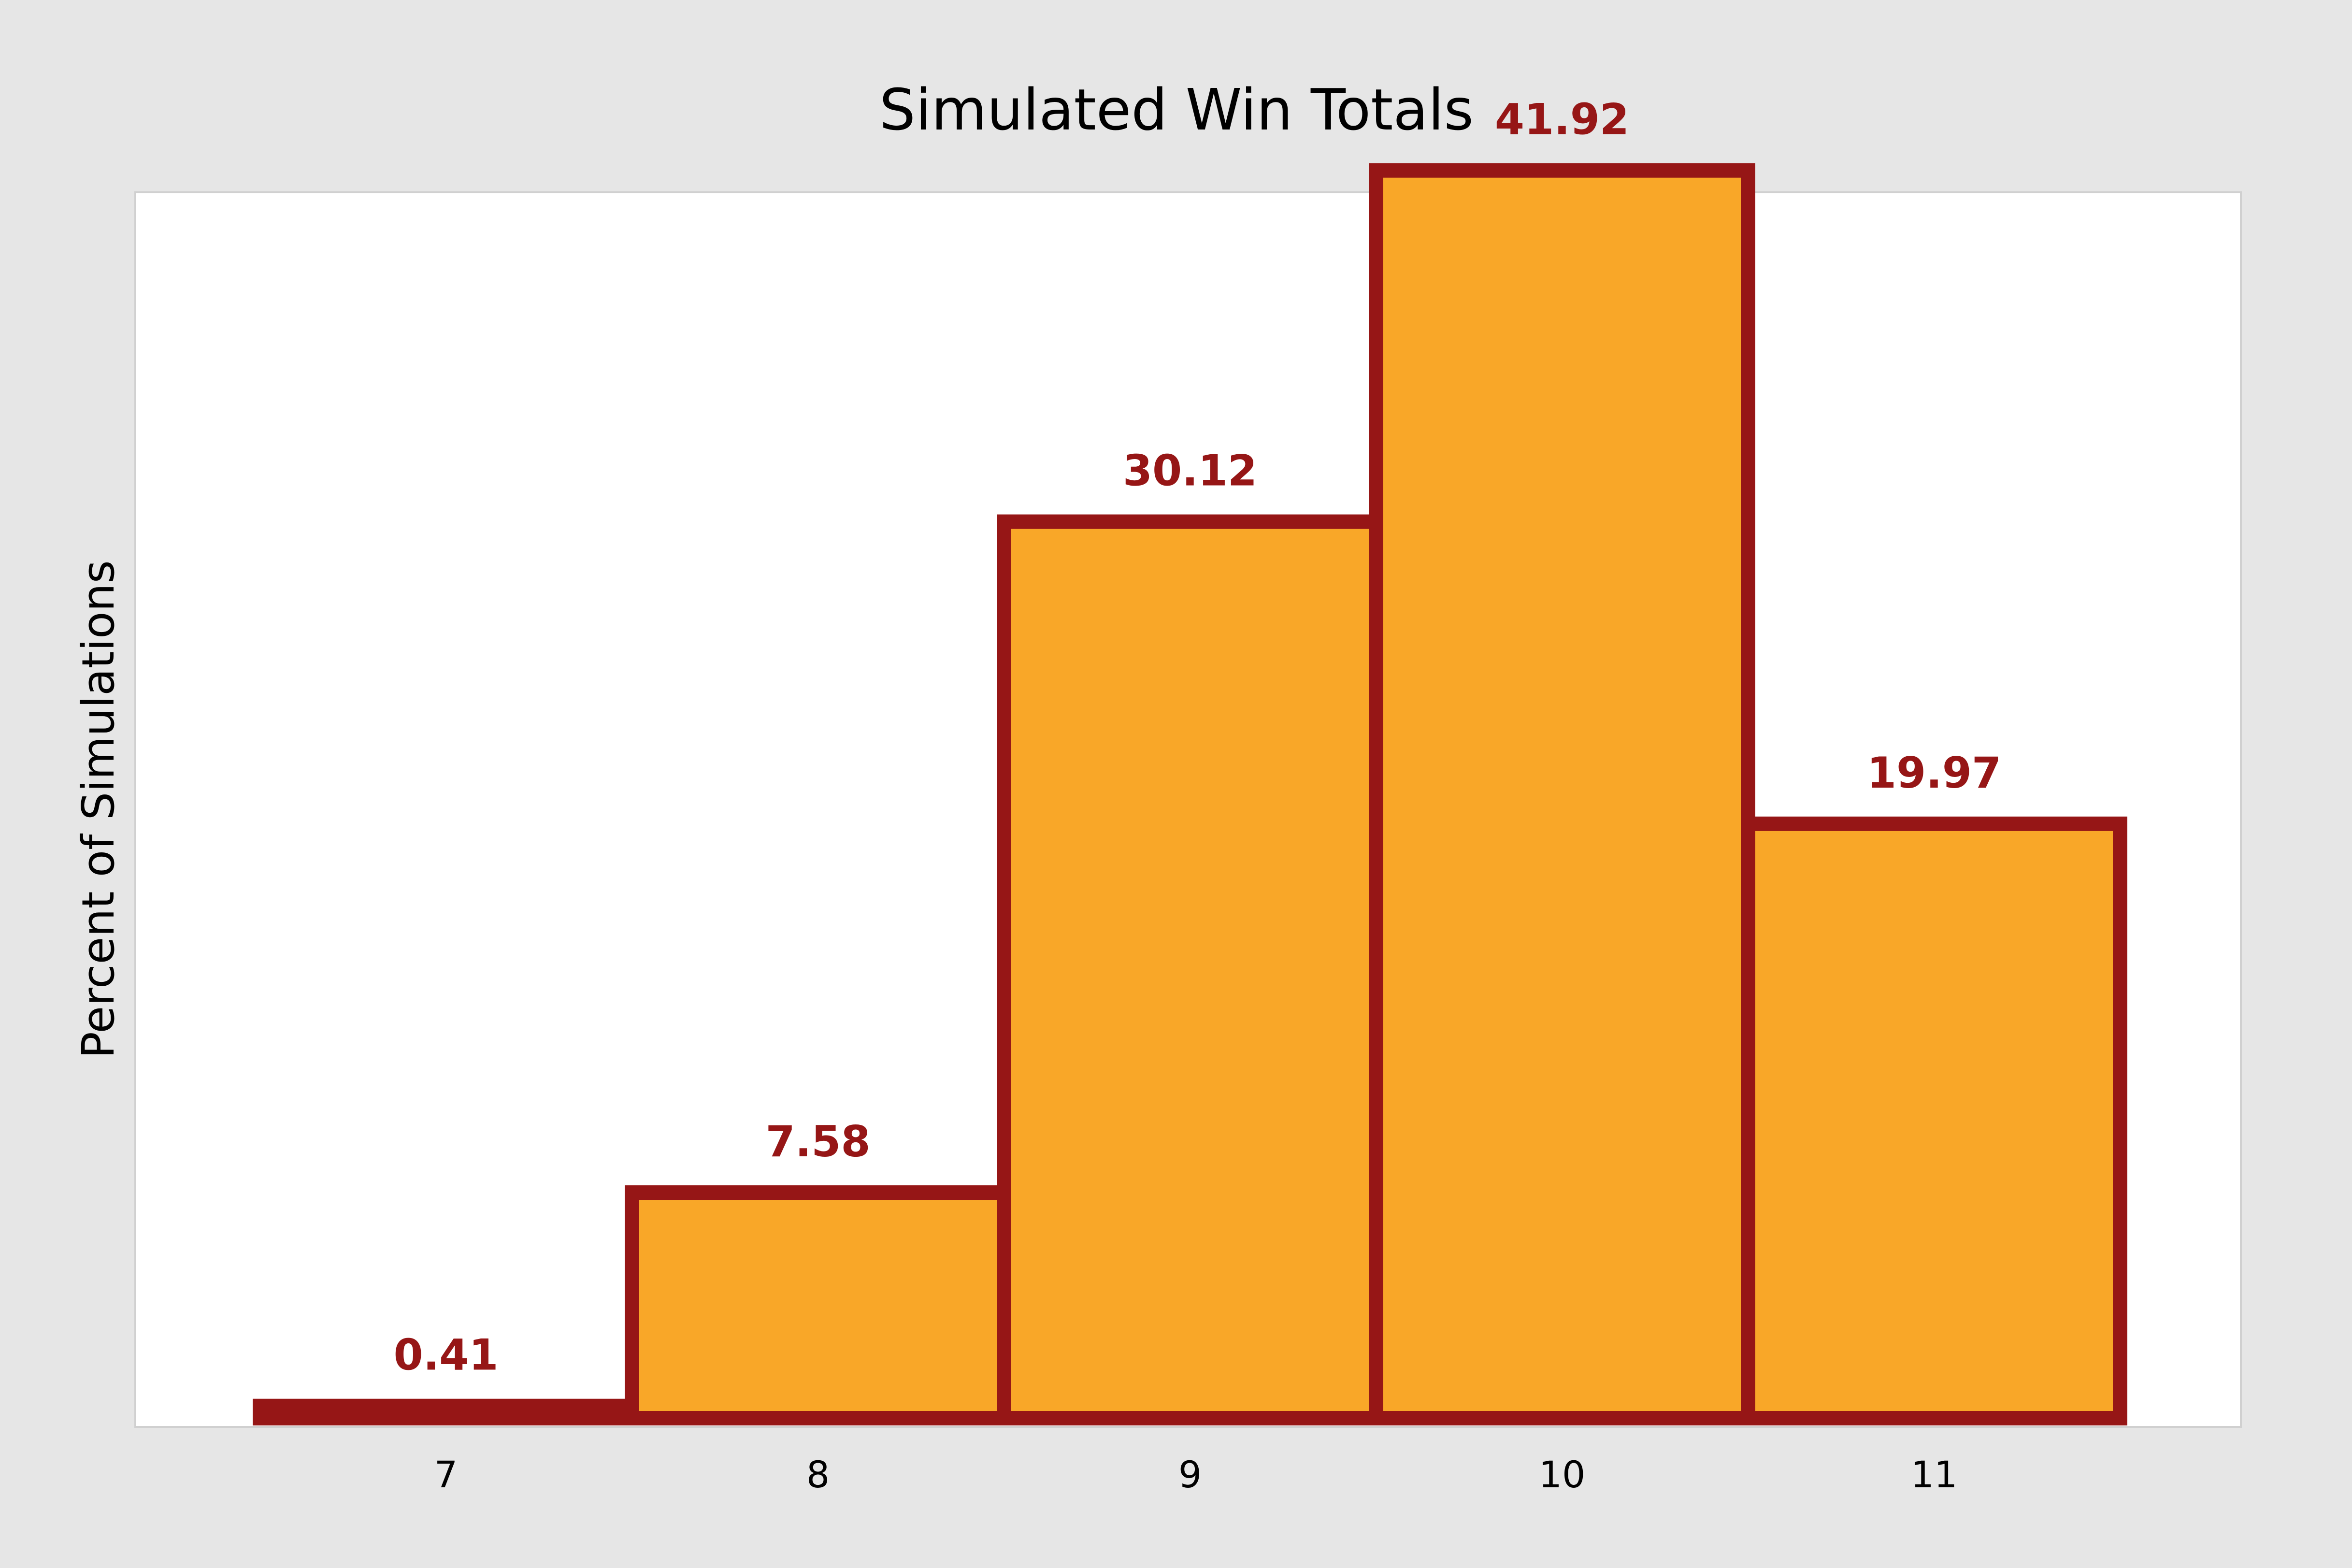  Describe the element at coordinates (1934, 773) in the screenshot. I see `data-label-11: 19.97` at that location.